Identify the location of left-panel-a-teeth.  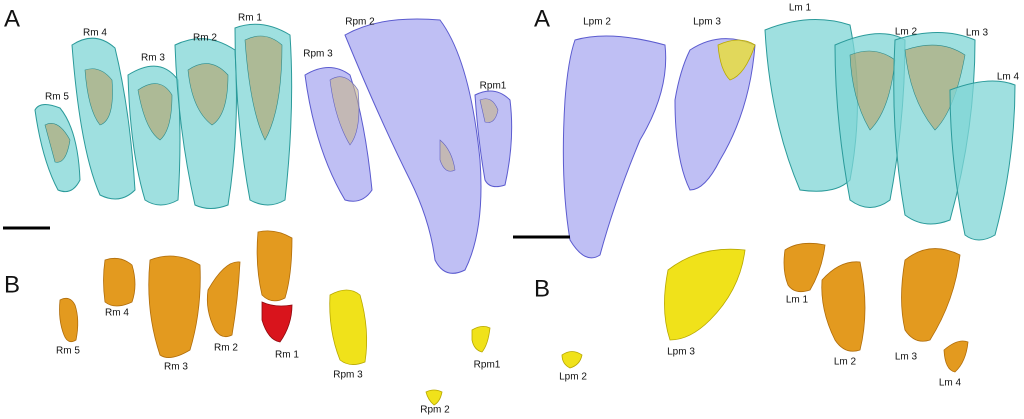
(163, 116).